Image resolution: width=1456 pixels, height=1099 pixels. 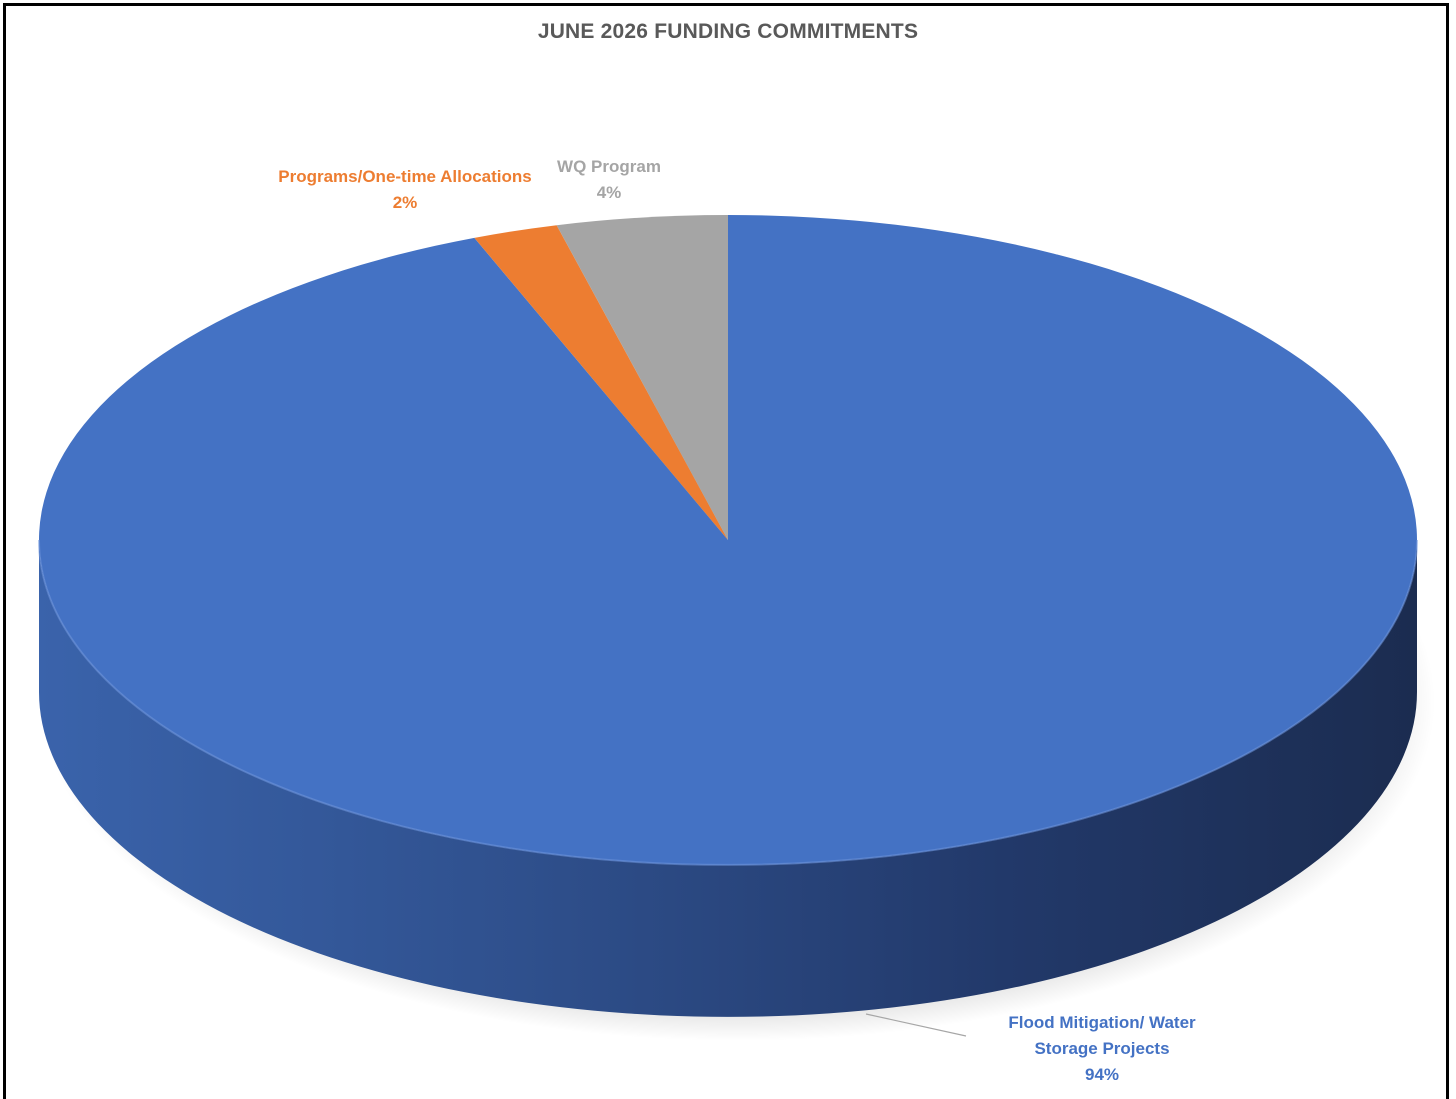 What do you see at coordinates (1102, 1074) in the screenshot?
I see `data-label-percent: 94%` at bounding box center [1102, 1074].